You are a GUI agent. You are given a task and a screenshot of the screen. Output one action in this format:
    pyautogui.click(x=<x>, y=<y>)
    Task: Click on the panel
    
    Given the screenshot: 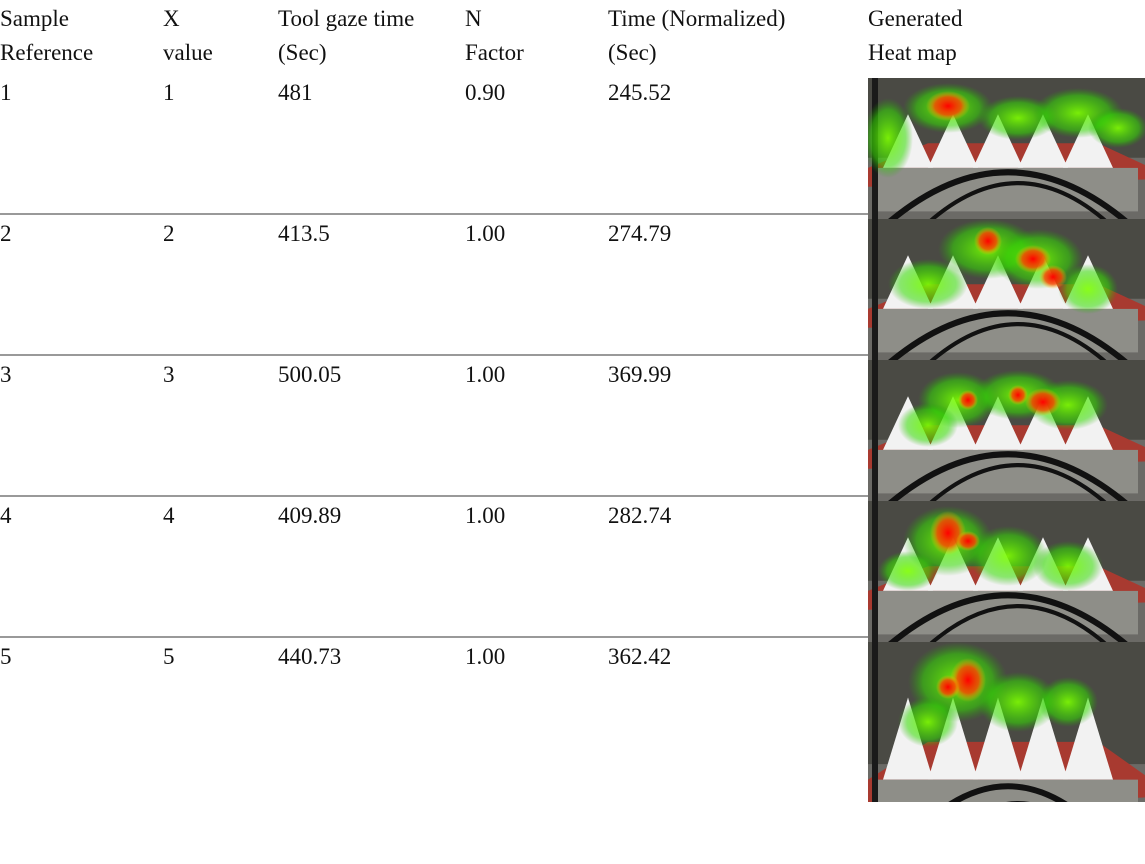 What is the action you would take?
    pyautogui.click(x=1008, y=790)
    